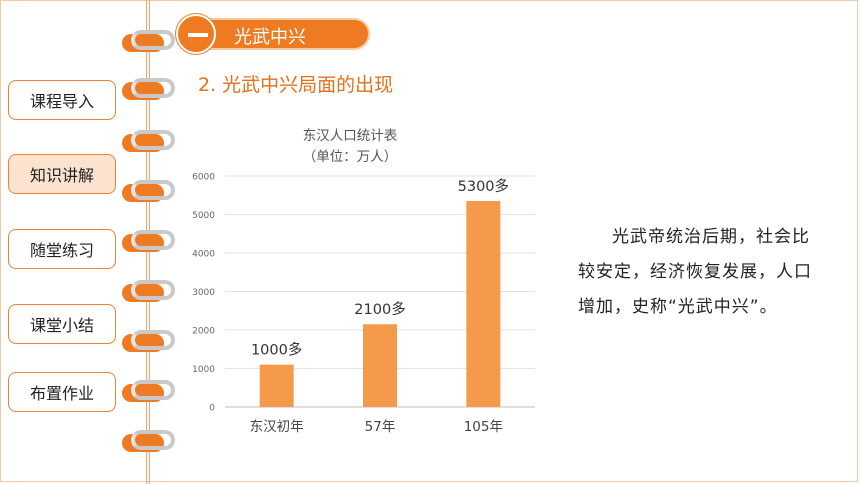  What do you see at coordinates (203, 293) in the screenshot?
I see `y-tick-label: 3000` at bounding box center [203, 293].